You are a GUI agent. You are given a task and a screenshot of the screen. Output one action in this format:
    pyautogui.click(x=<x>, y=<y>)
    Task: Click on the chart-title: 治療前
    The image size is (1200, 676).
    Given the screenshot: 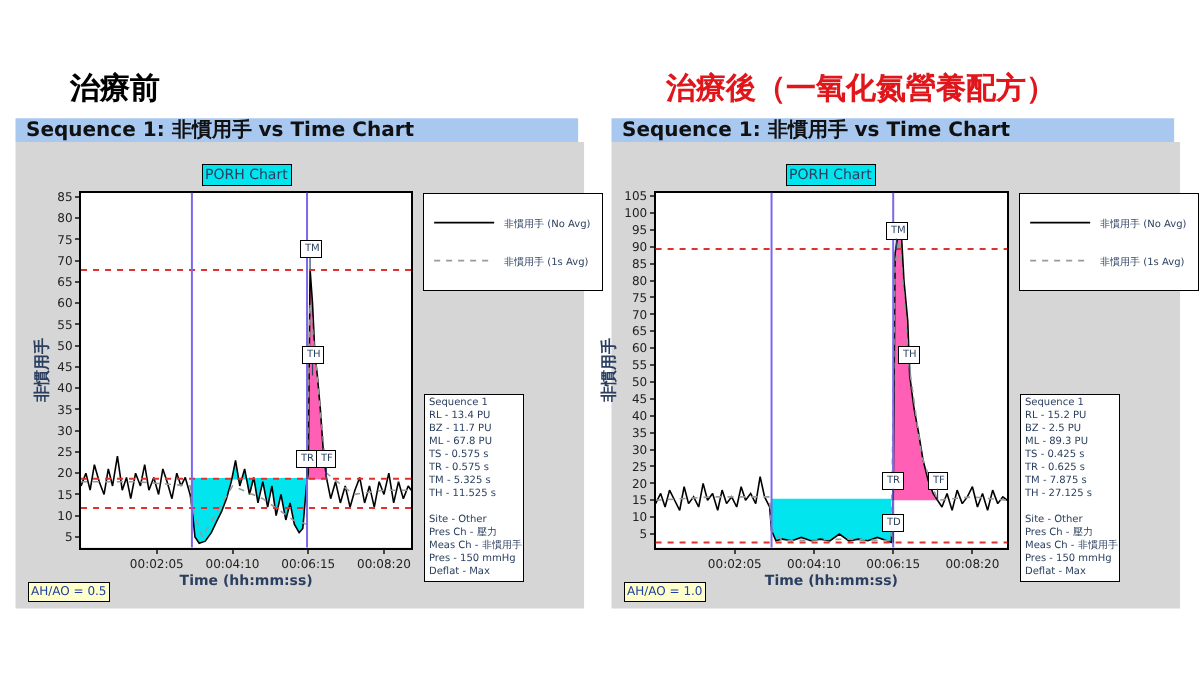 What is the action you would take?
    pyautogui.click(x=114, y=88)
    